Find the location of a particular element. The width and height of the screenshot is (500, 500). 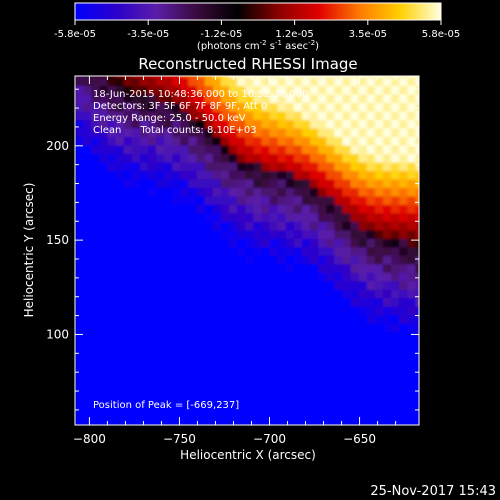

colorbar-tick-label: -5.8e-05 is located at coordinates (75, 34).